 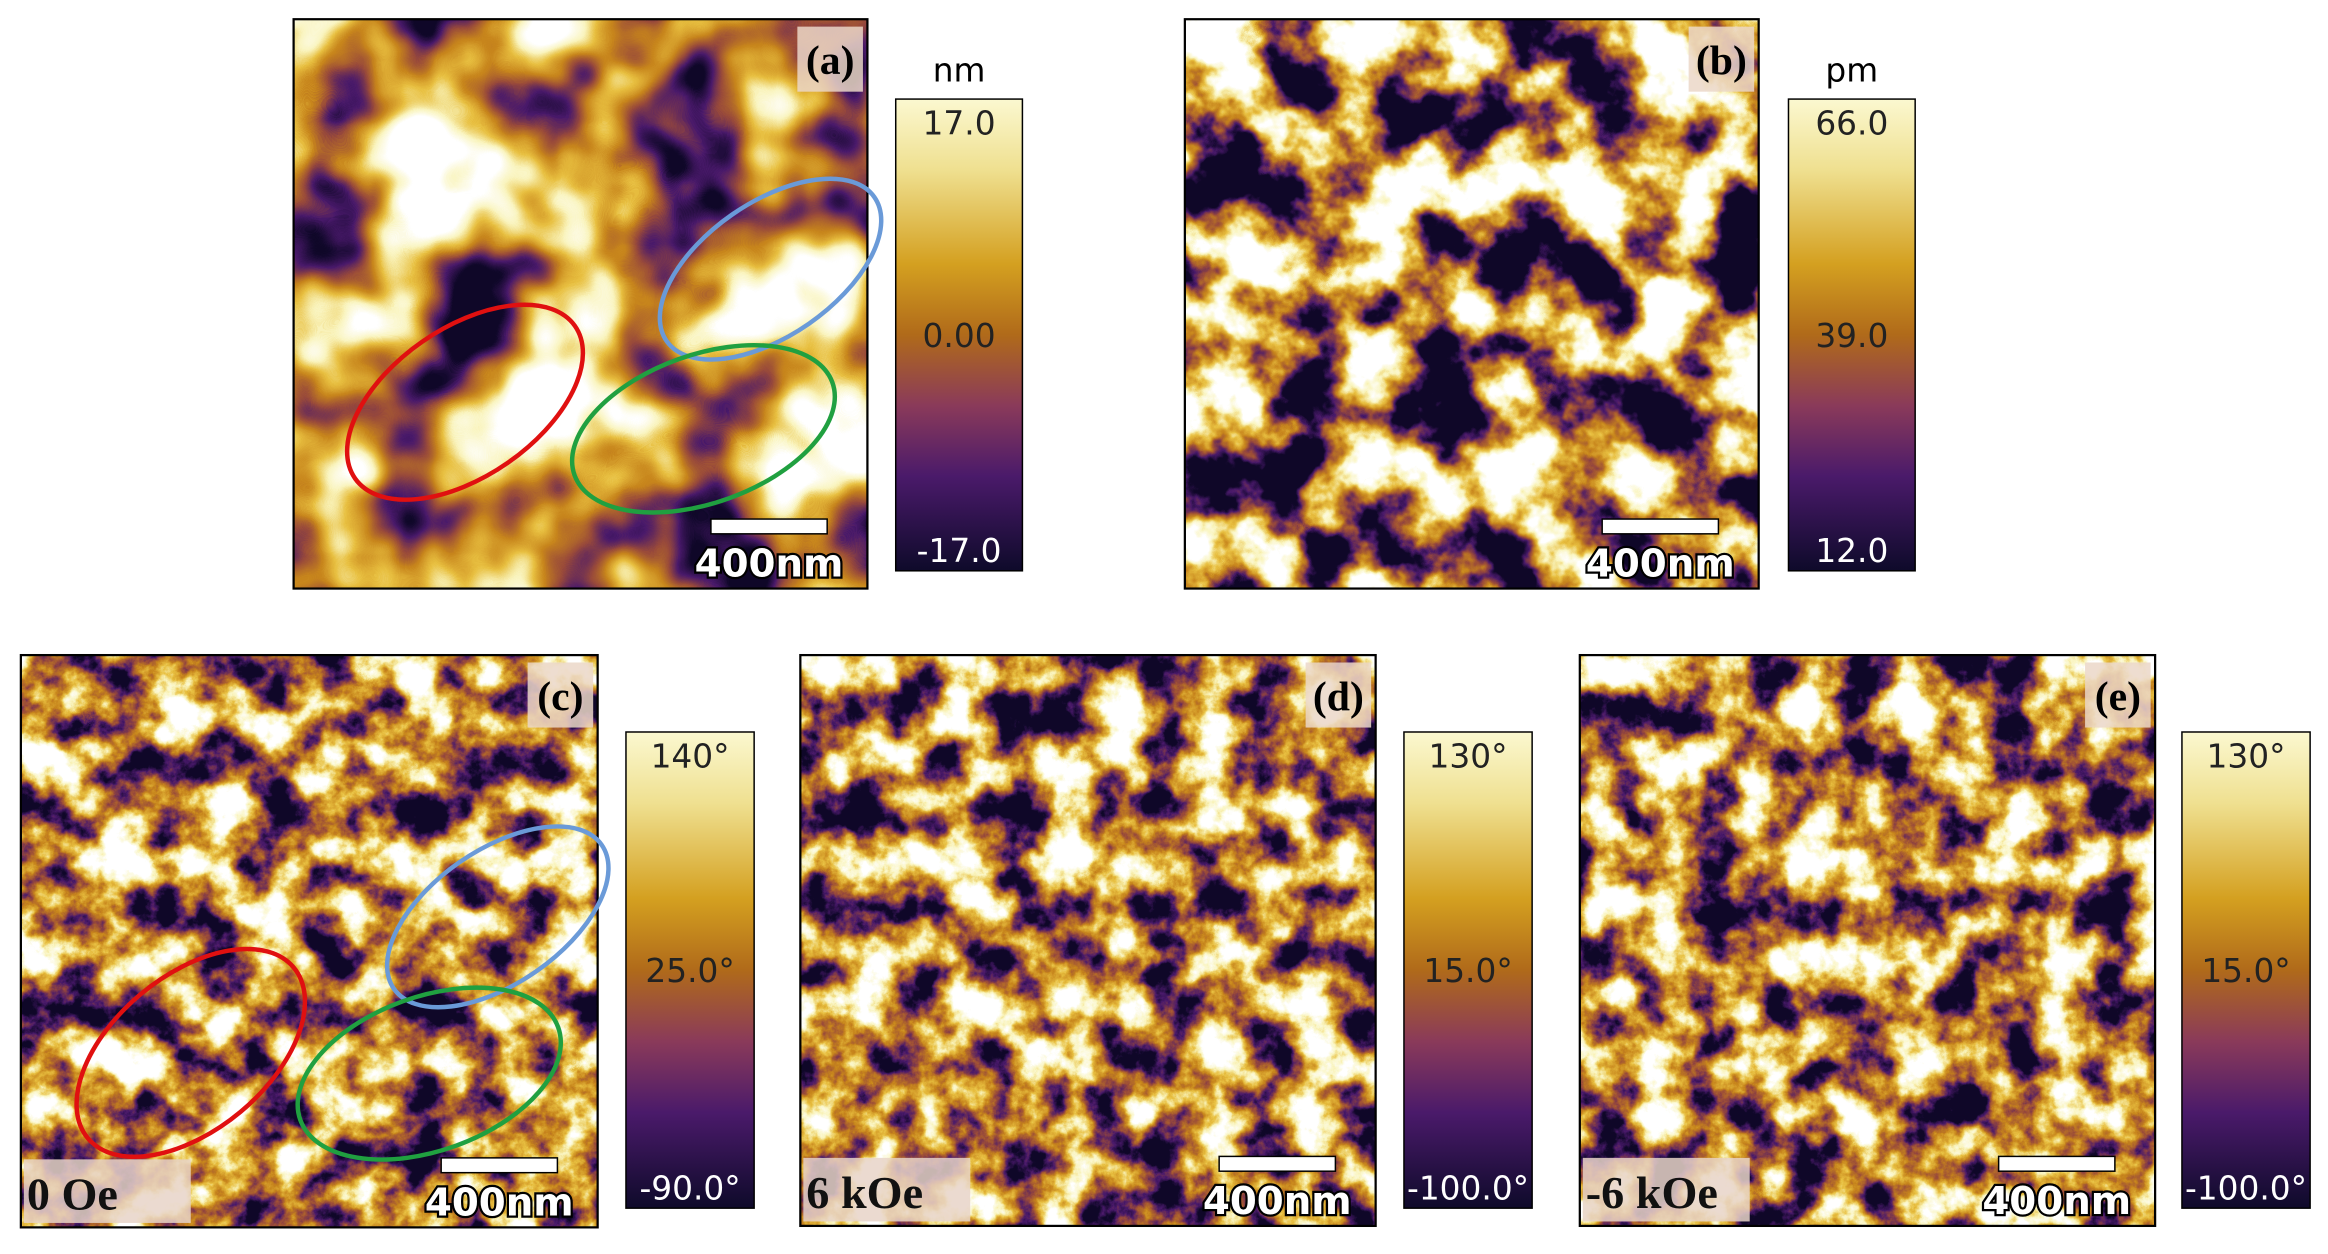 I want to click on panel: (e) 400nm -6 kOe 130° 15.0° -100.0°, so click(x=1944, y=940).